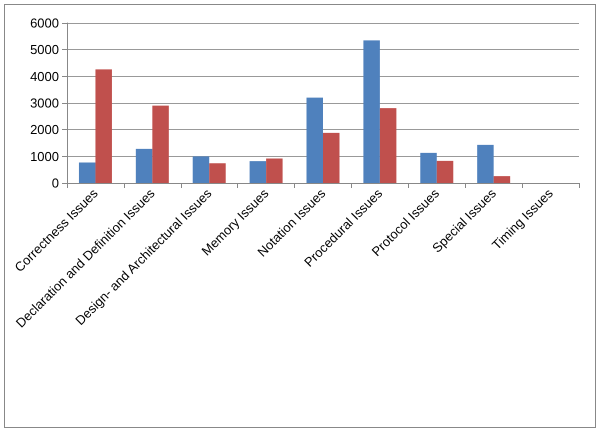  What do you see at coordinates (44, 156) in the screenshot?
I see `y-tick-label: 1000` at bounding box center [44, 156].